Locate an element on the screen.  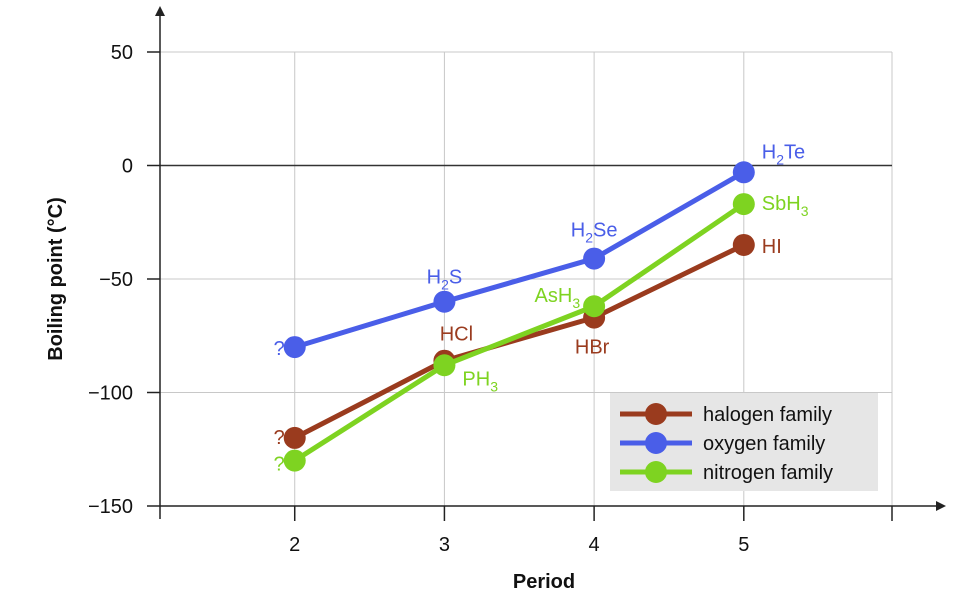
y-tick-label: 0 is located at coordinates (127, 167).